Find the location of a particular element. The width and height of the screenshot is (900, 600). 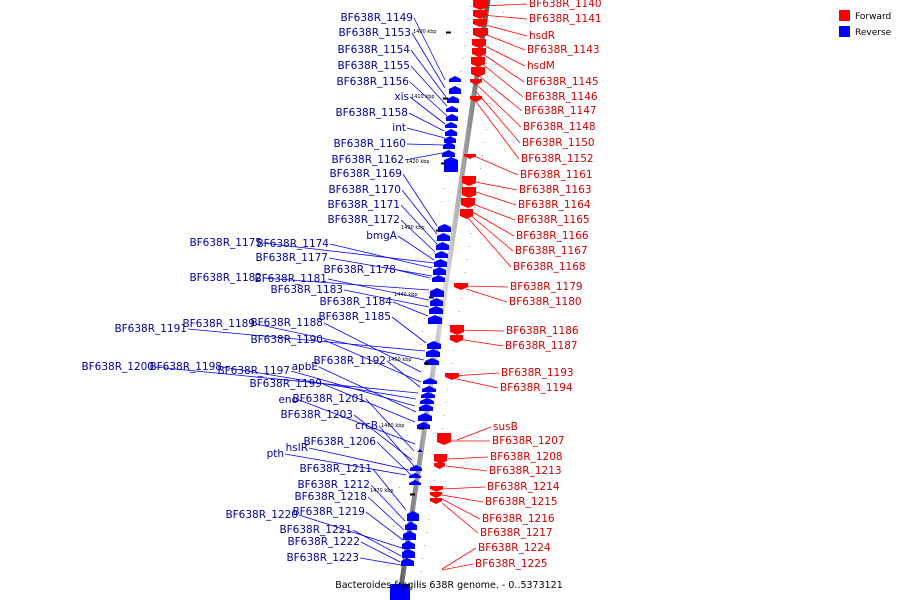

reverse-gene-label: BF638R_1185 is located at coordinates (354, 317).